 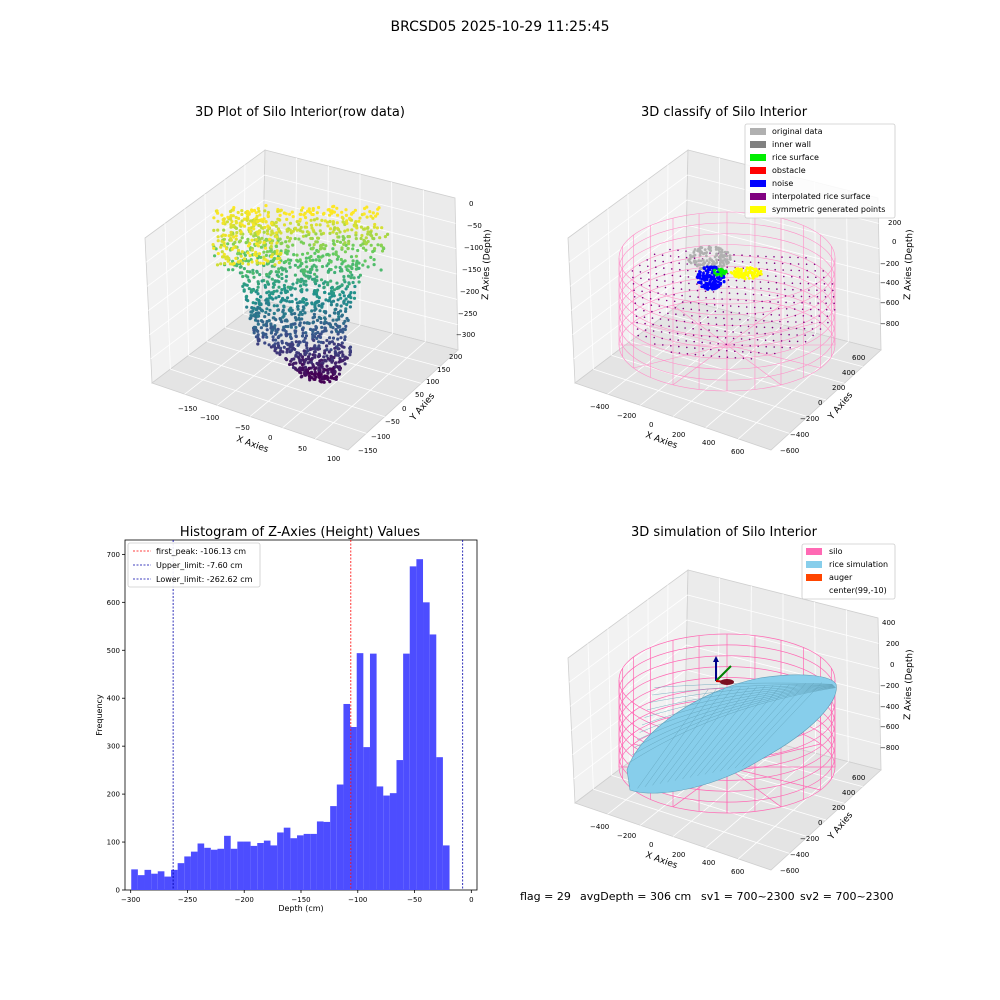 What do you see at coordinates (738, 705) in the screenshot?
I see `rice-mesh-line` at bounding box center [738, 705].